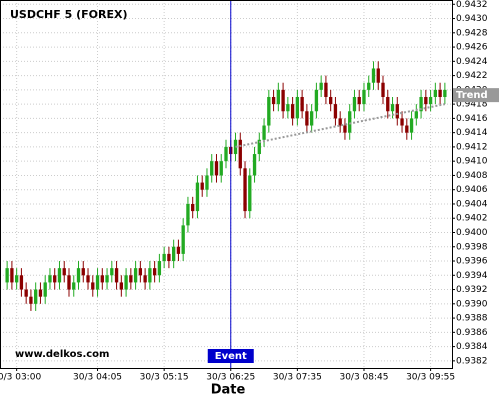  What do you see at coordinates (472, 290) in the screenshot?
I see `y-tick-label: 0.9392` at bounding box center [472, 290].